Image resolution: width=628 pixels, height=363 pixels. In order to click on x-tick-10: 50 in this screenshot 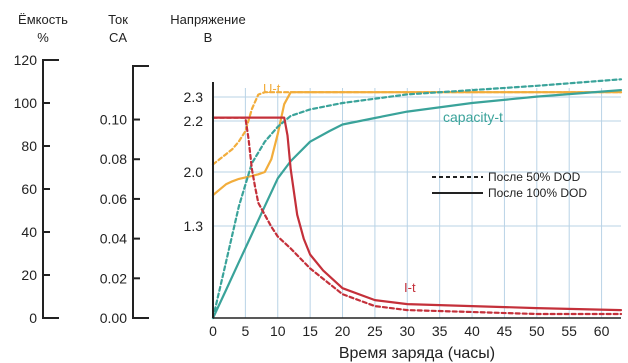, I will do `click(537, 331)`.